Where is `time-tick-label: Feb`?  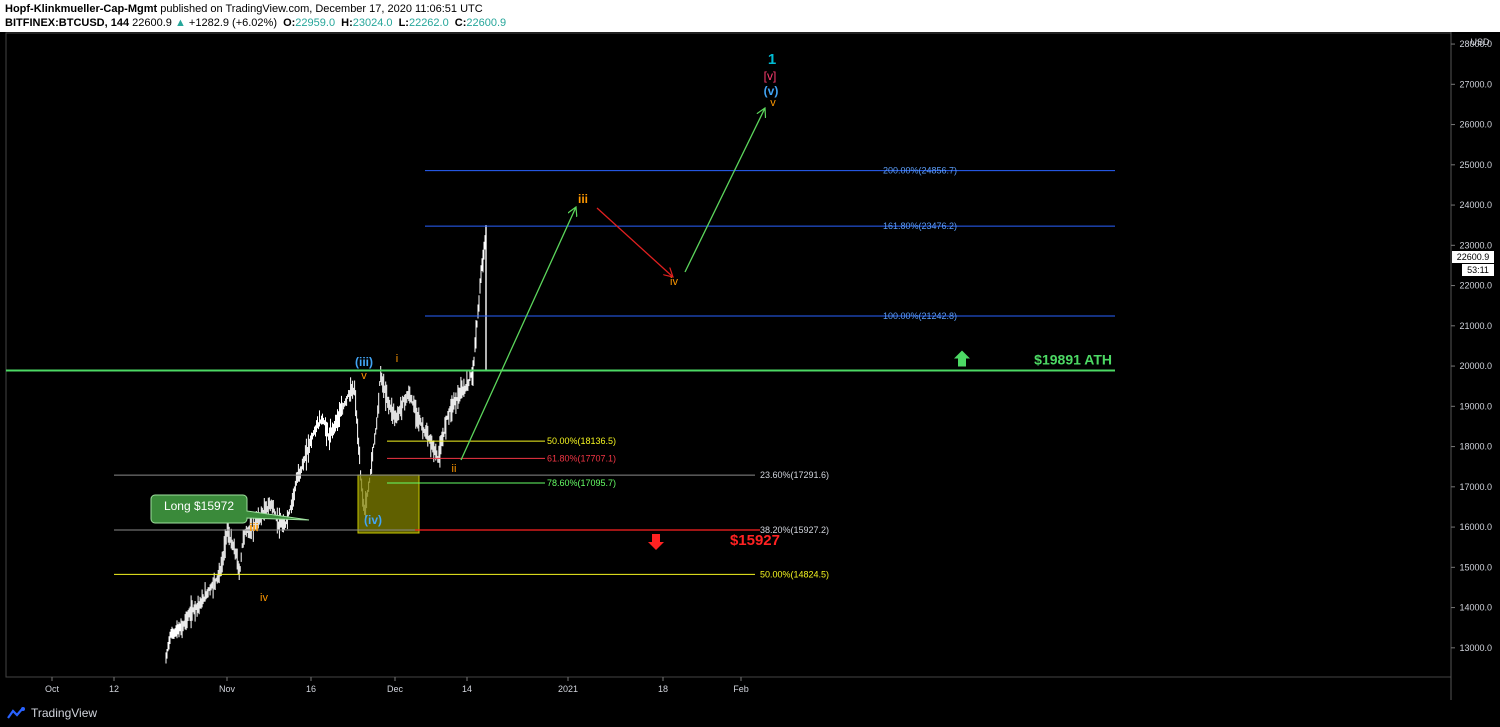
time-tick-label: Feb is located at coordinates (741, 689).